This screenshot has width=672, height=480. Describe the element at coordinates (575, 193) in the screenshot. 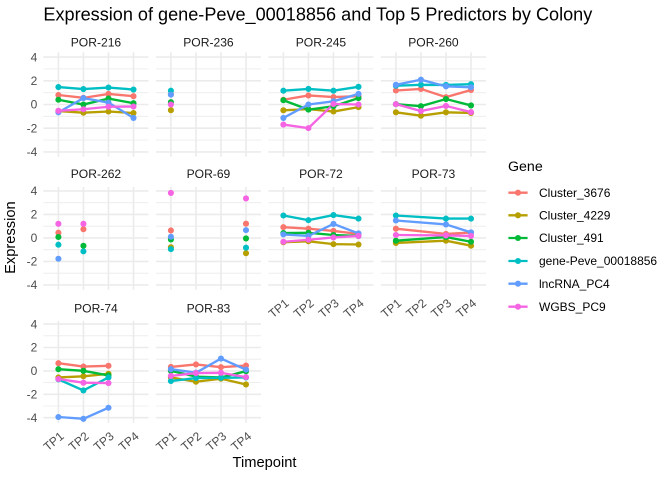

I see `svg-text: Cluster_3676` at that location.